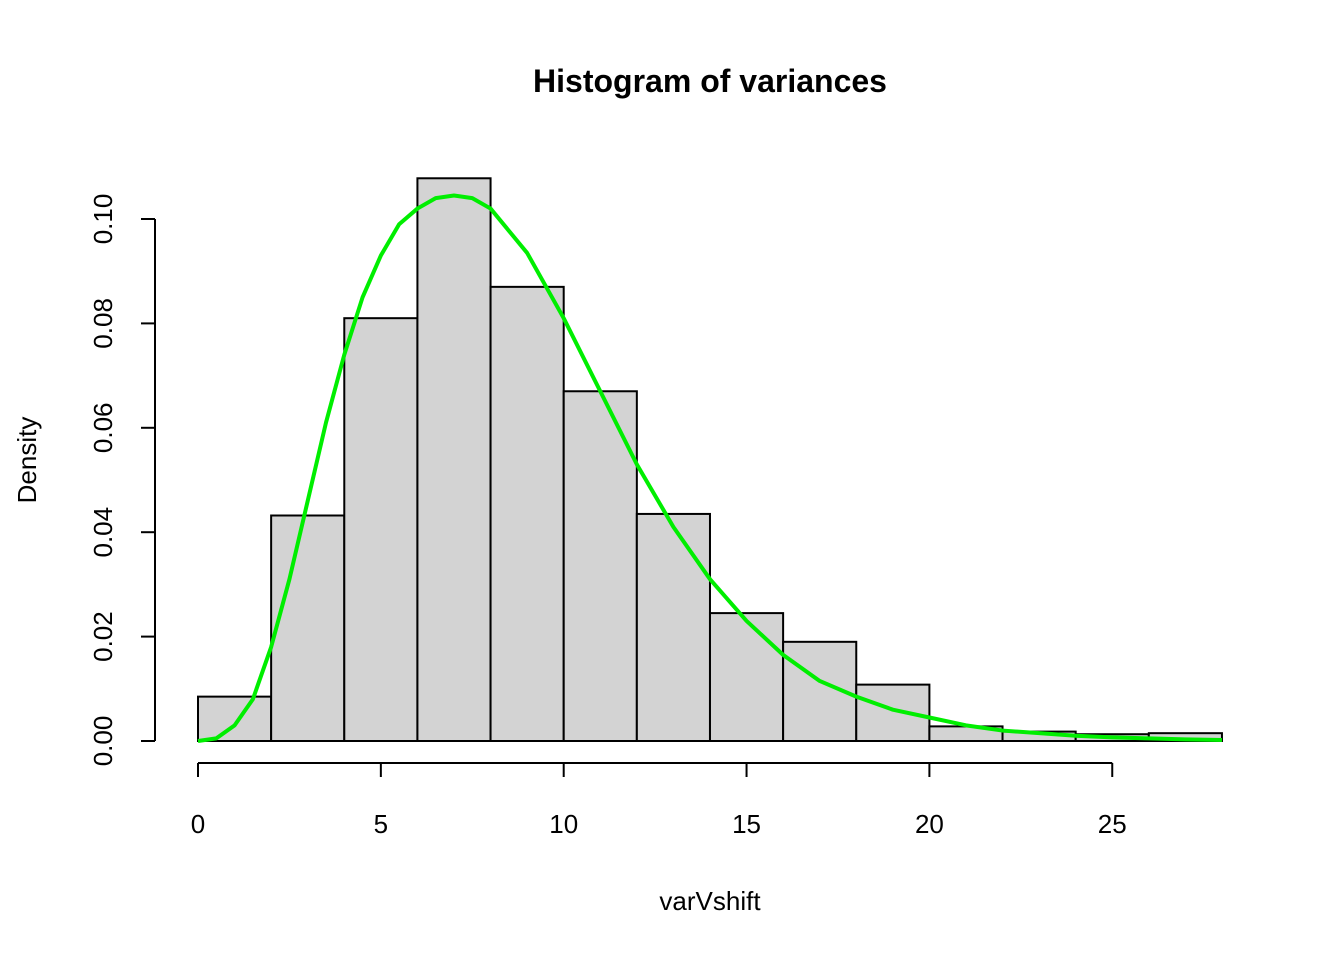 This screenshot has height=960, width=1344. I want to click on x-tick-label: 5, so click(381, 824).